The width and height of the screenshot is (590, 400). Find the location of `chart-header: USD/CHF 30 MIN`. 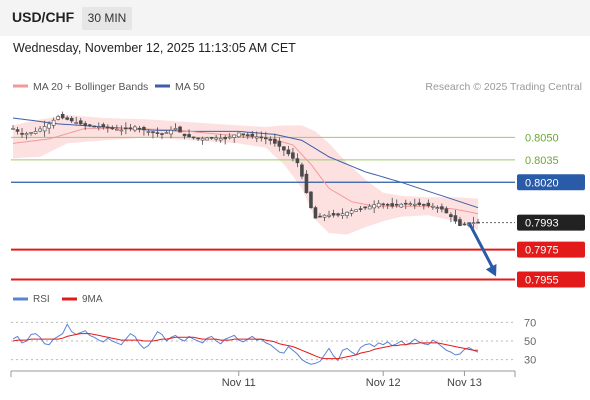

chart-header: USD/CHF 30 MIN is located at coordinates (295, 18).